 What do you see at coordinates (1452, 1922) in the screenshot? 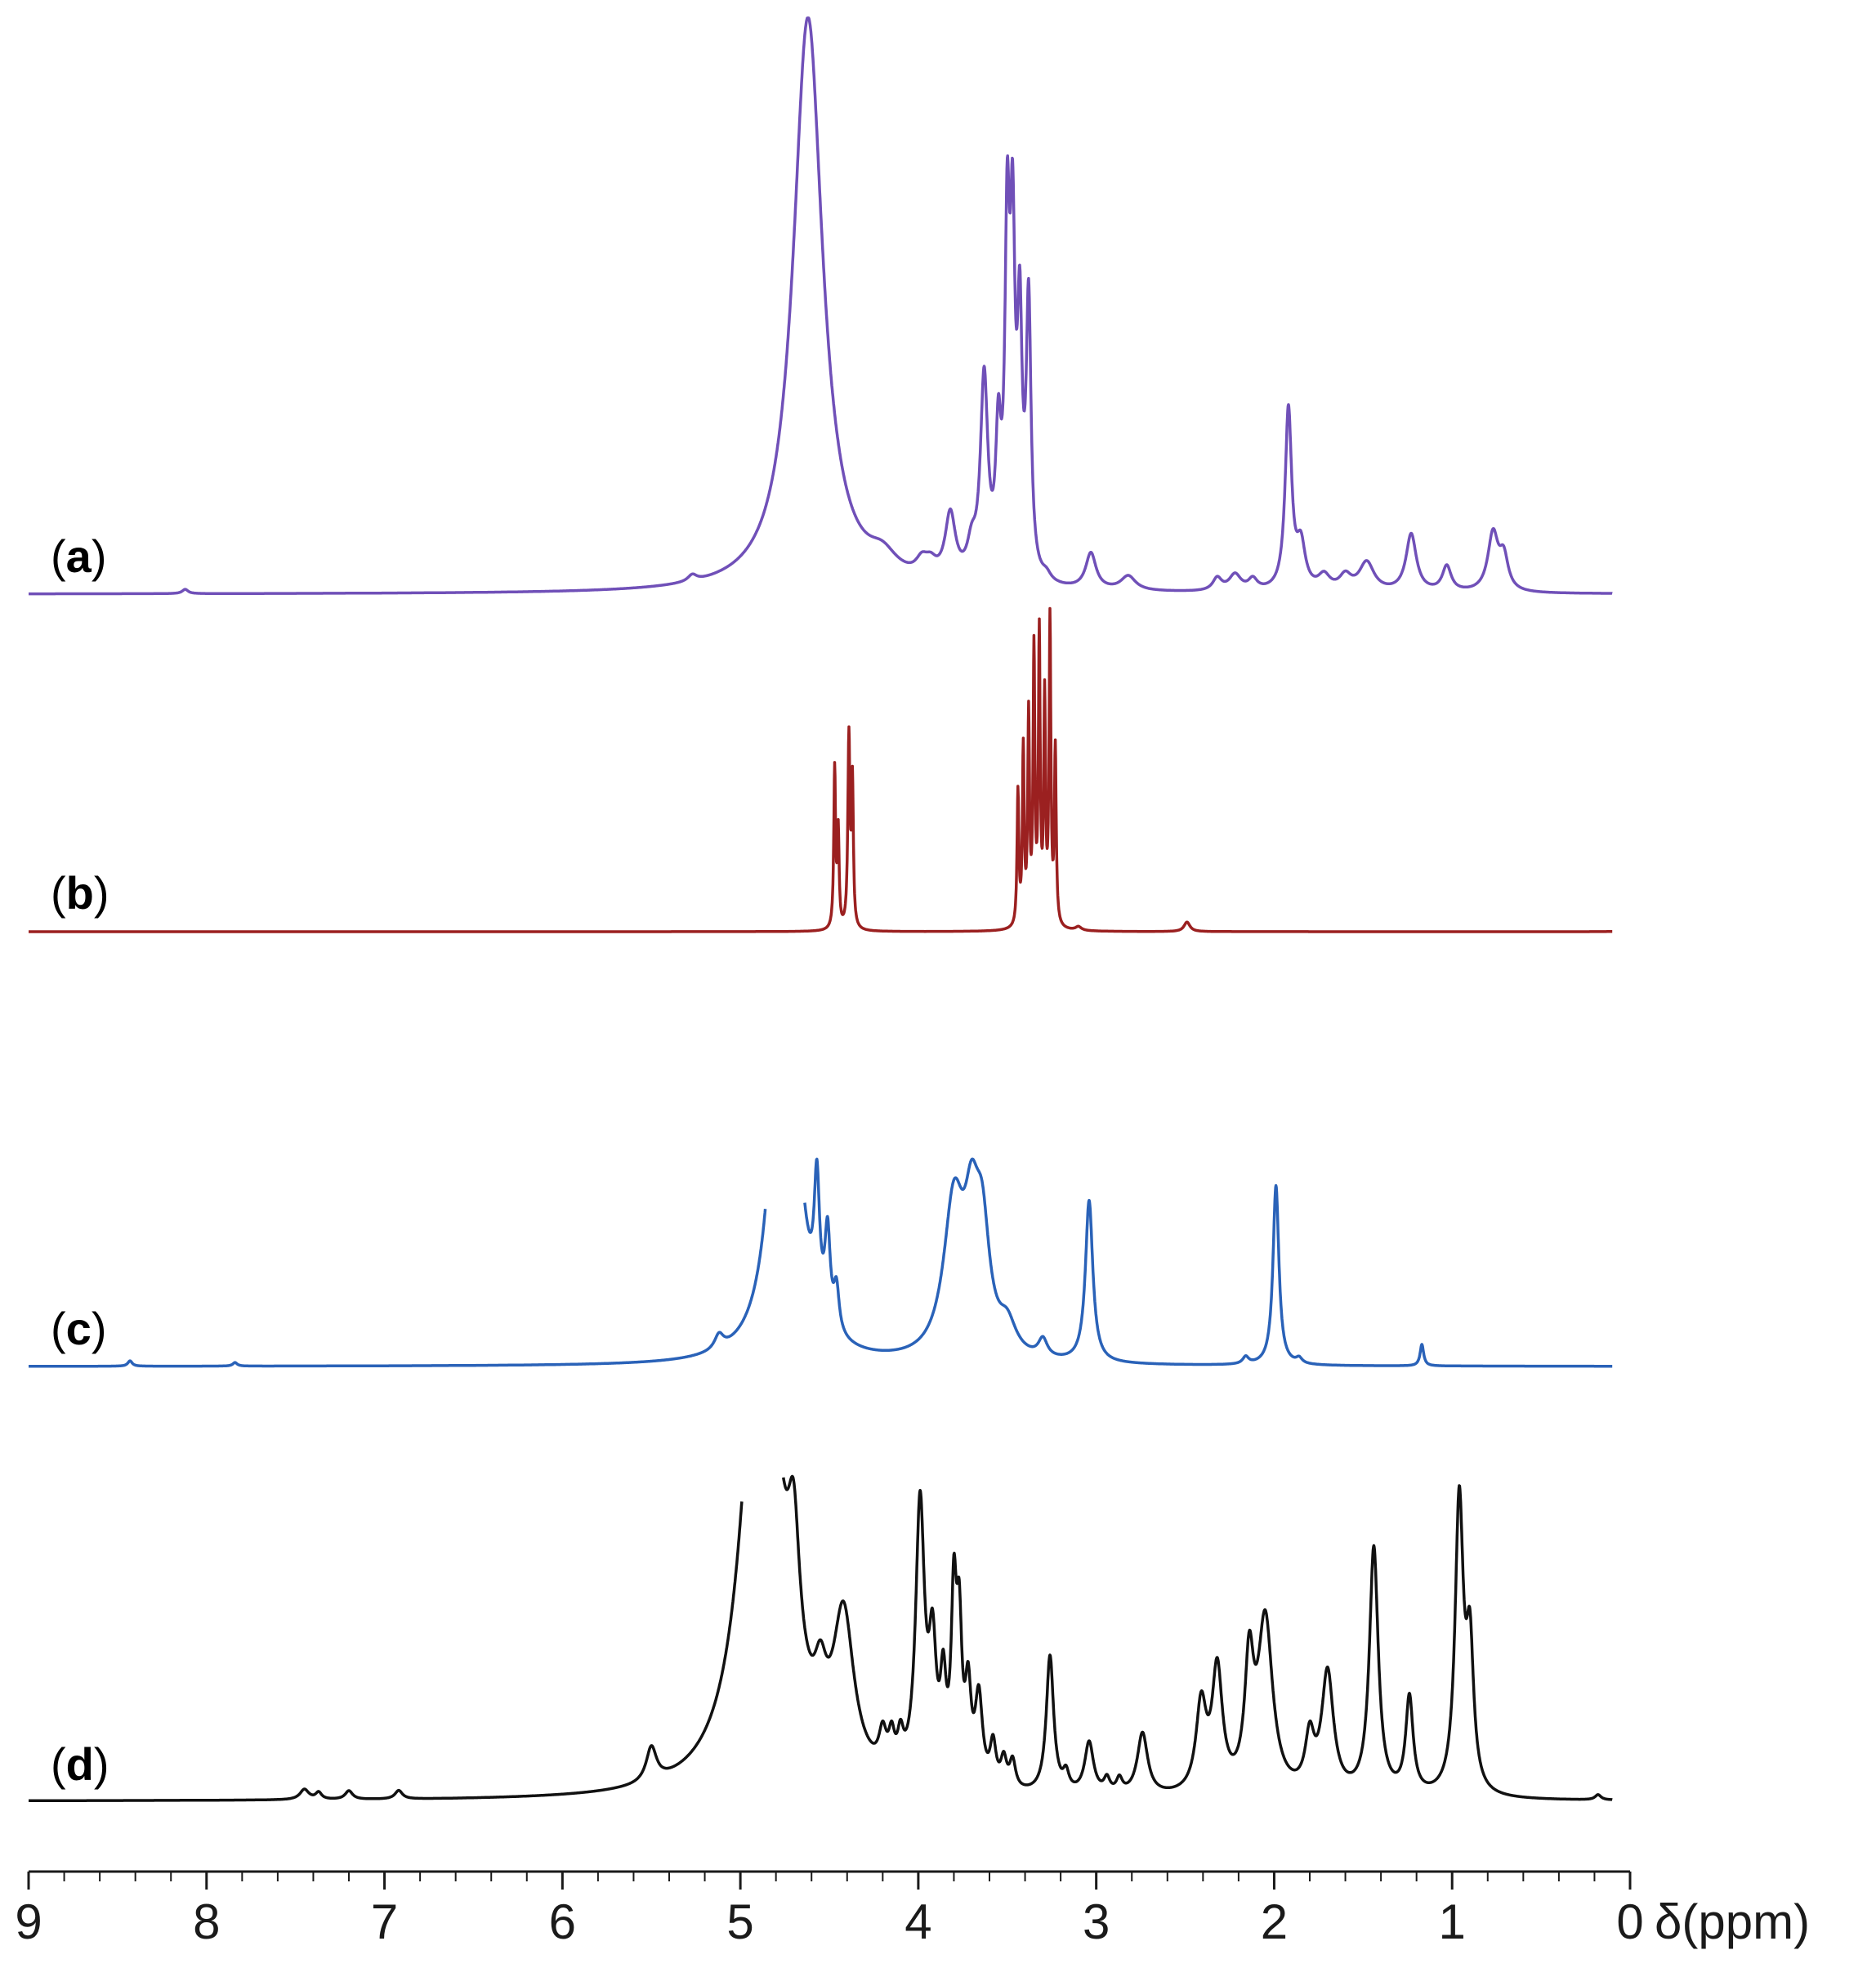
I see `tick-label-1: 1` at bounding box center [1452, 1922].